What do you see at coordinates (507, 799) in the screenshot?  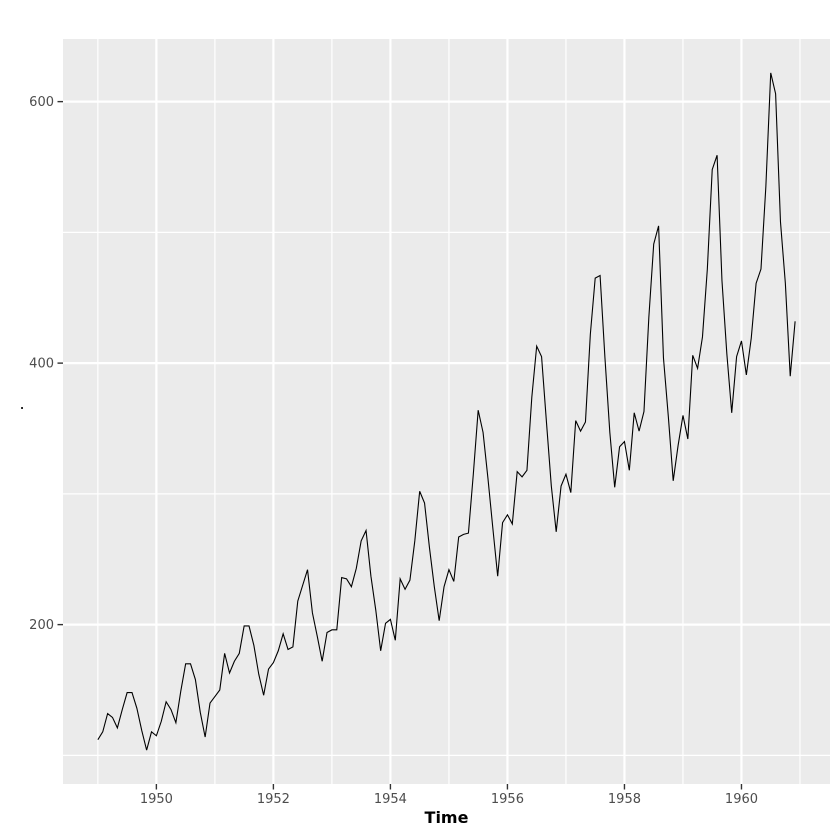 I see `x-axis-tick-label: 1956` at bounding box center [507, 799].